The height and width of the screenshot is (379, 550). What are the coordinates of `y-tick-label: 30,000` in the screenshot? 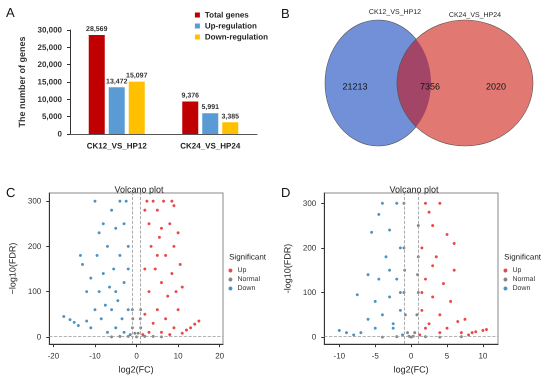 It's located at (50, 30).